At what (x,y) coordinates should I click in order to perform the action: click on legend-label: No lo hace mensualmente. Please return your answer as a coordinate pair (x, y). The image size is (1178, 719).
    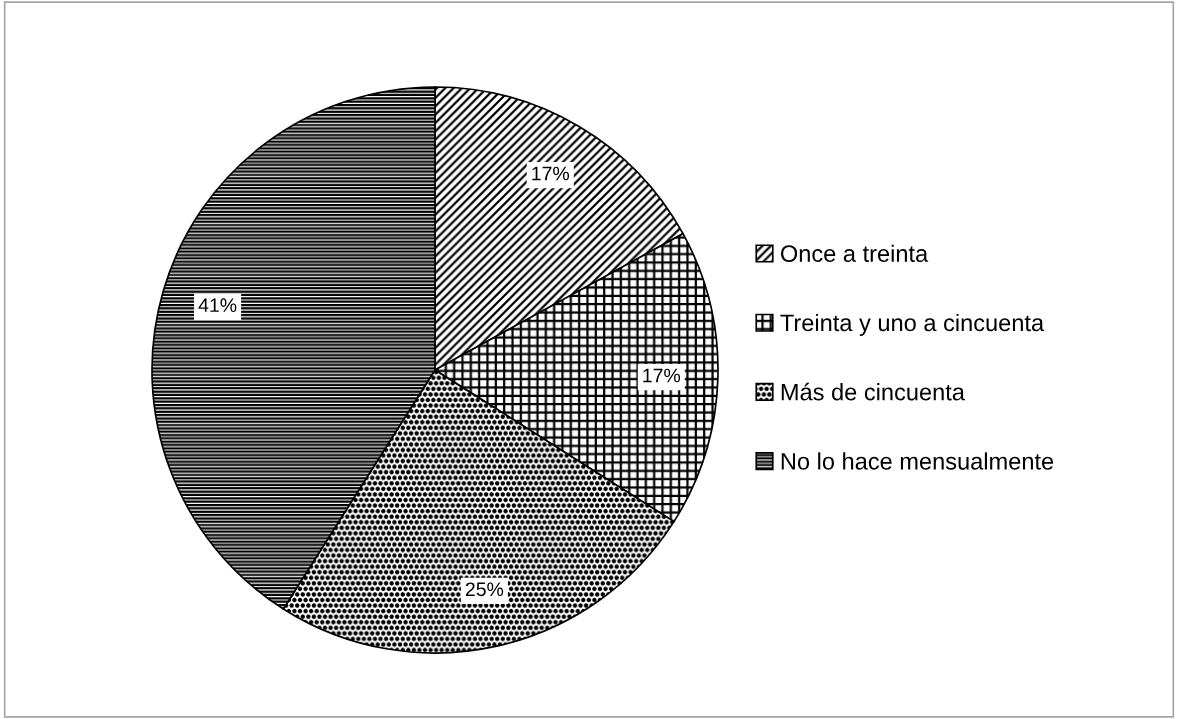
    Looking at the image, I should click on (917, 461).